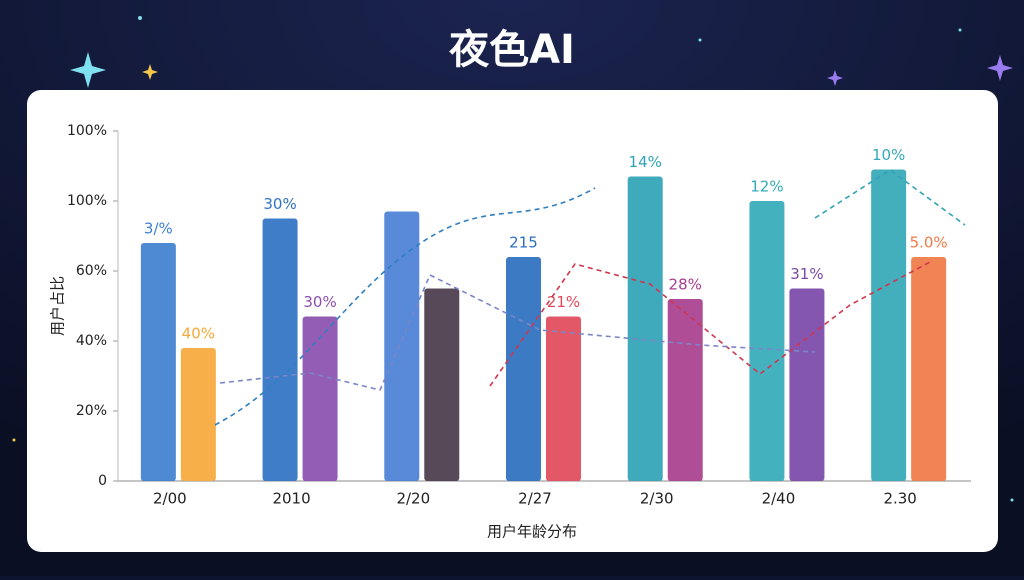  I want to click on title: 夜色AI, so click(511, 50).